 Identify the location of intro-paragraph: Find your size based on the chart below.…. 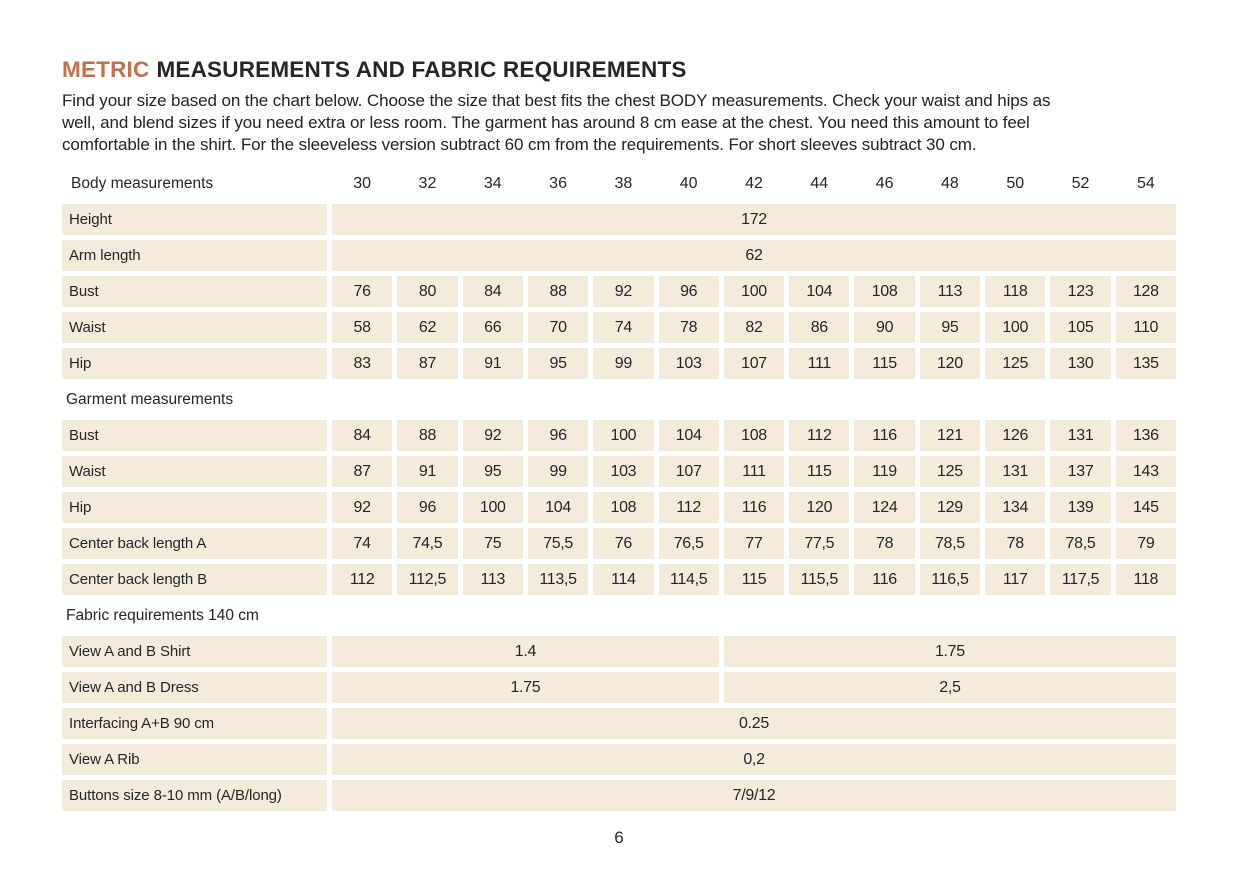
(620, 123).